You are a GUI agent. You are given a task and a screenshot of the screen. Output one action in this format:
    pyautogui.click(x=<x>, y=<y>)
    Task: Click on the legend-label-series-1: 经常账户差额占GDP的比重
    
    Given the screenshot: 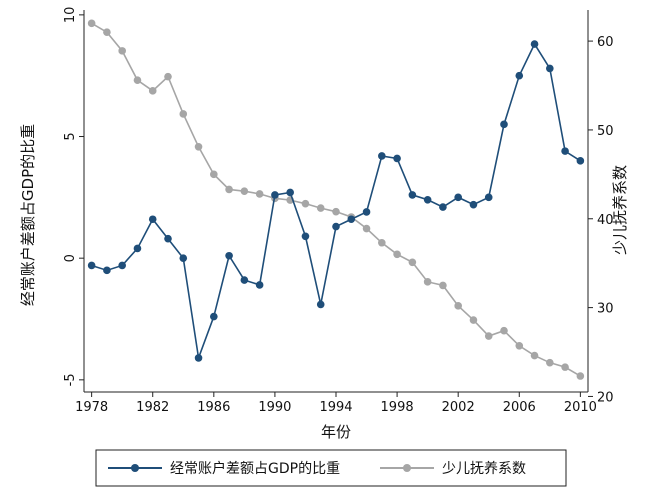 What is the action you would take?
    pyautogui.click(x=255, y=468)
    